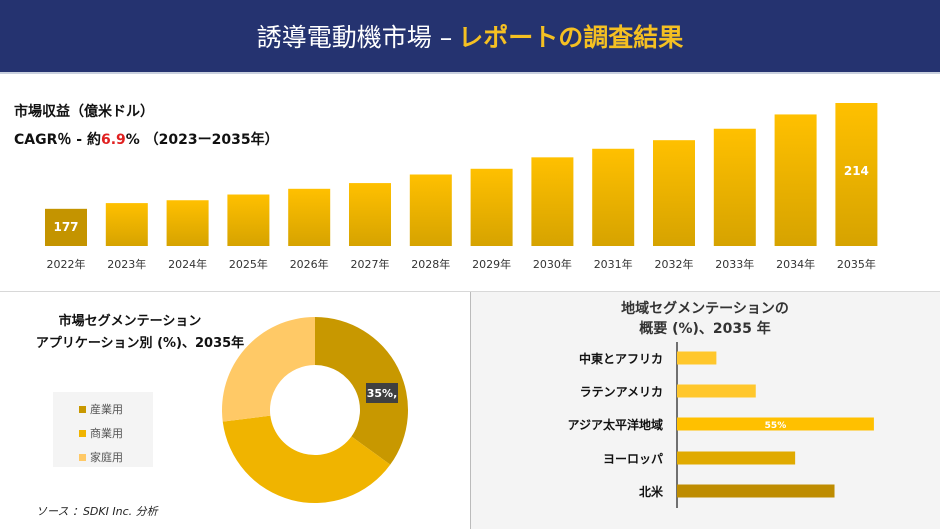 This screenshot has height=529, width=940. Describe the element at coordinates (621, 392) in the screenshot. I see `region-category-label: ラテンアメリカ` at that location.